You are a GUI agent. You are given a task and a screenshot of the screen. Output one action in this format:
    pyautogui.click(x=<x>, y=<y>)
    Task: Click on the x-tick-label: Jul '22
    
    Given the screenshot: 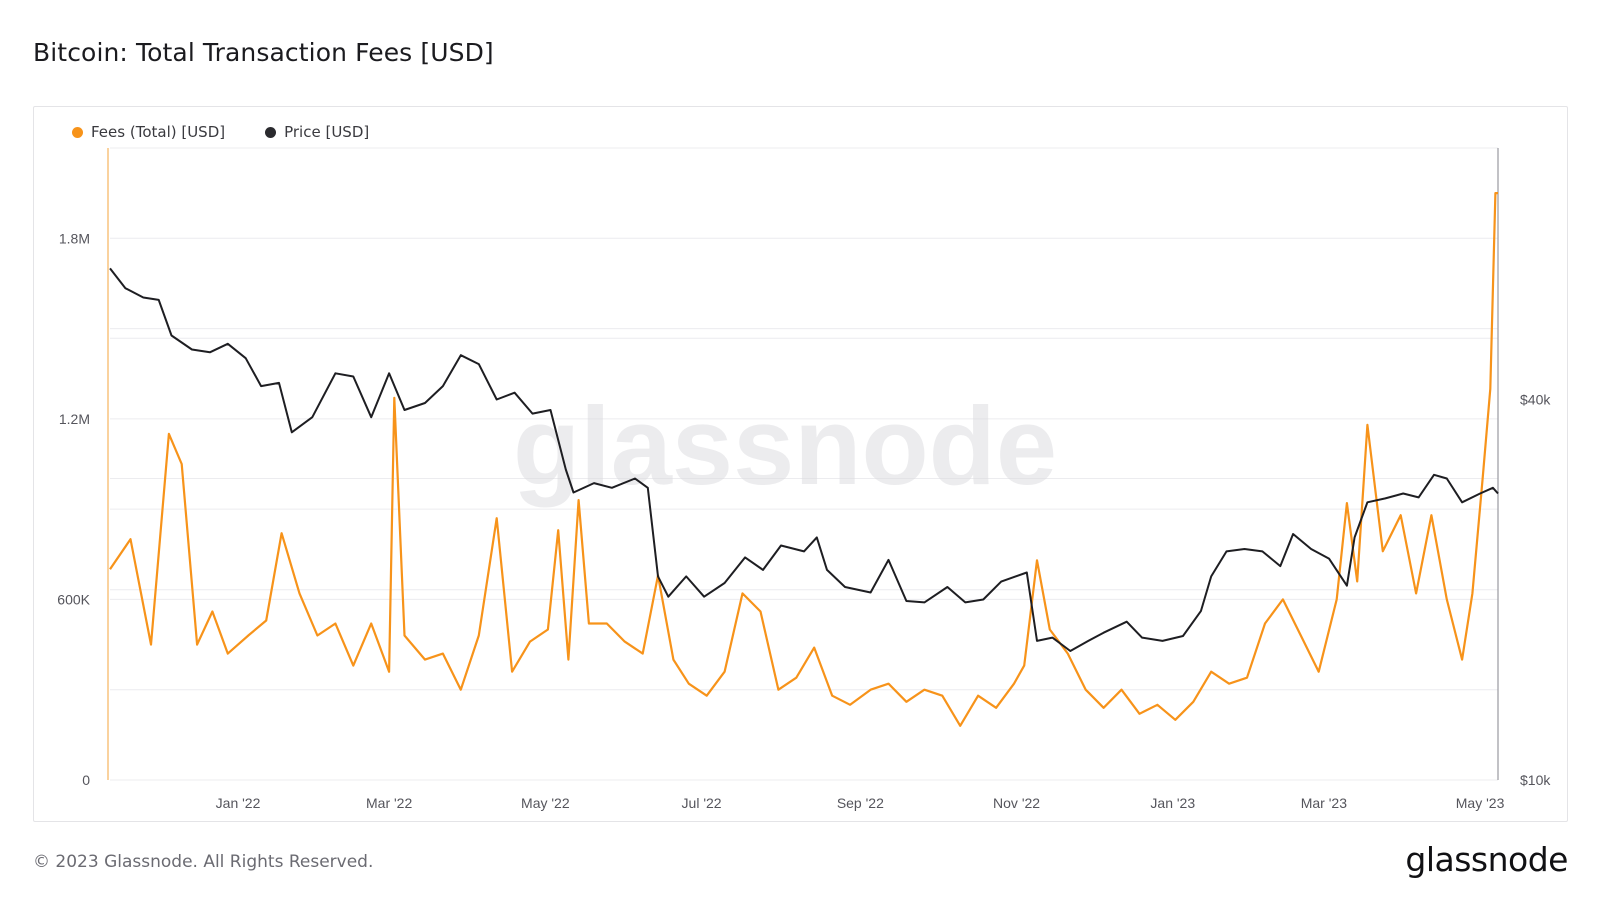 What is the action you would take?
    pyautogui.click(x=702, y=803)
    